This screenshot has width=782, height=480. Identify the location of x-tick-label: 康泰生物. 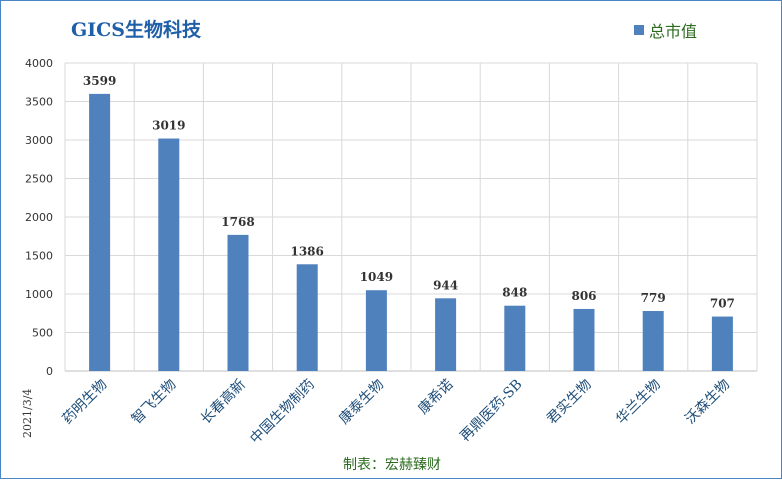
(362, 402).